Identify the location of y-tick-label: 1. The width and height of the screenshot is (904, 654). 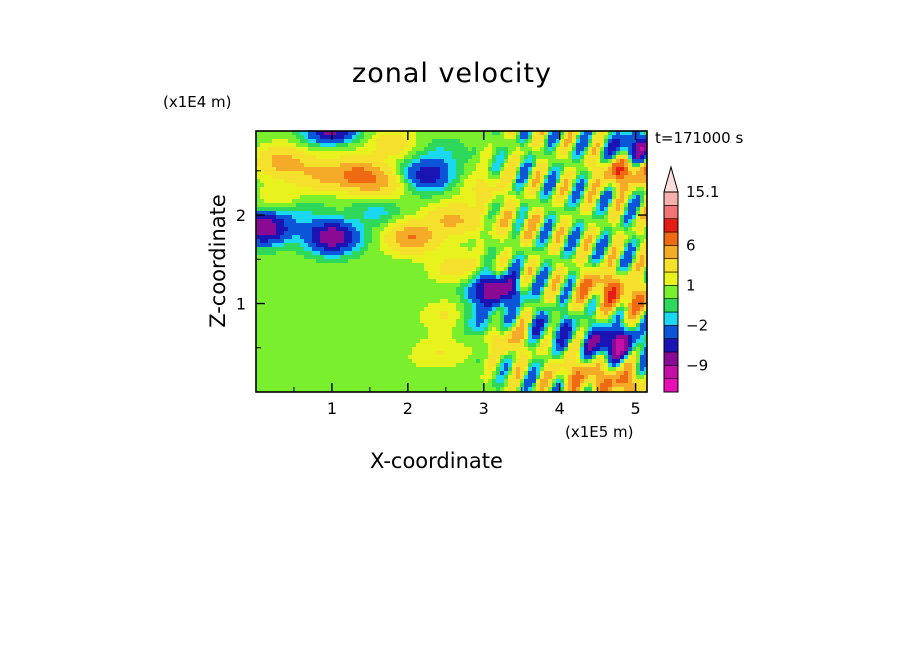
(241, 304).